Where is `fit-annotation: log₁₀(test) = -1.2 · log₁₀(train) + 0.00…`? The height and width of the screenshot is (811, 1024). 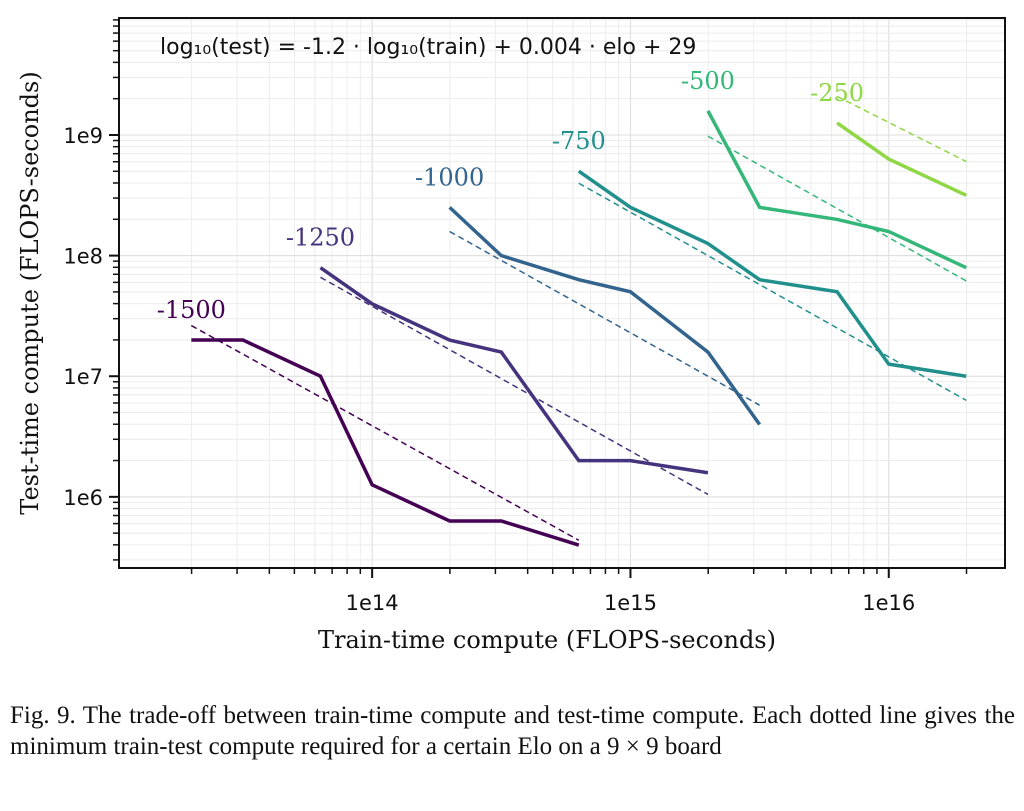 fit-annotation: log₁₀(test) = -1.2 · log₁₀(train) + 0.00… is located at coordinates (428, 47).